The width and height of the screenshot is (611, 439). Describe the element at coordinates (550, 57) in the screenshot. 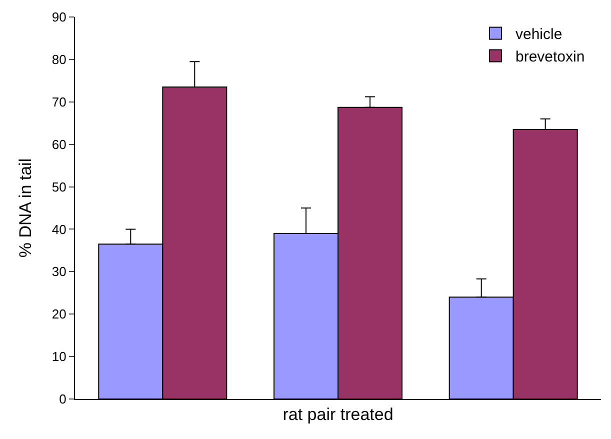

I see `legend-label: brevetoxin` at that location.